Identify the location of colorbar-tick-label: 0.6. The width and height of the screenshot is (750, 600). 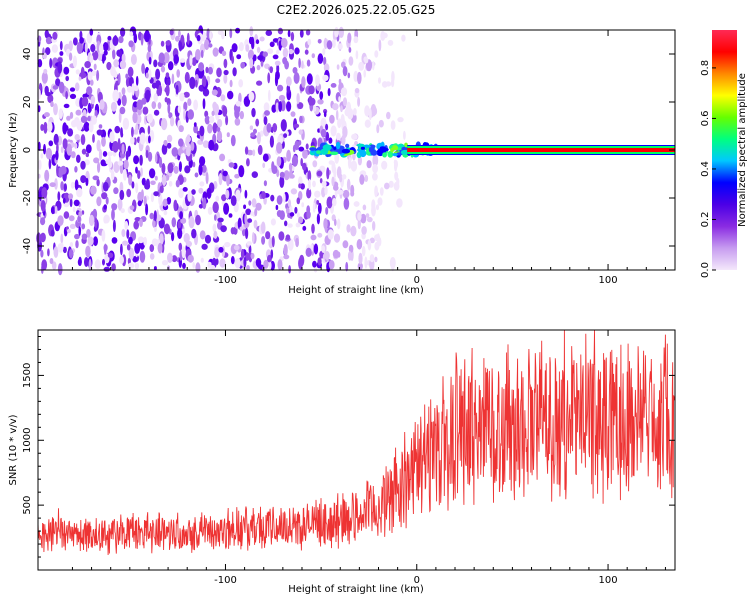
(705, 118).